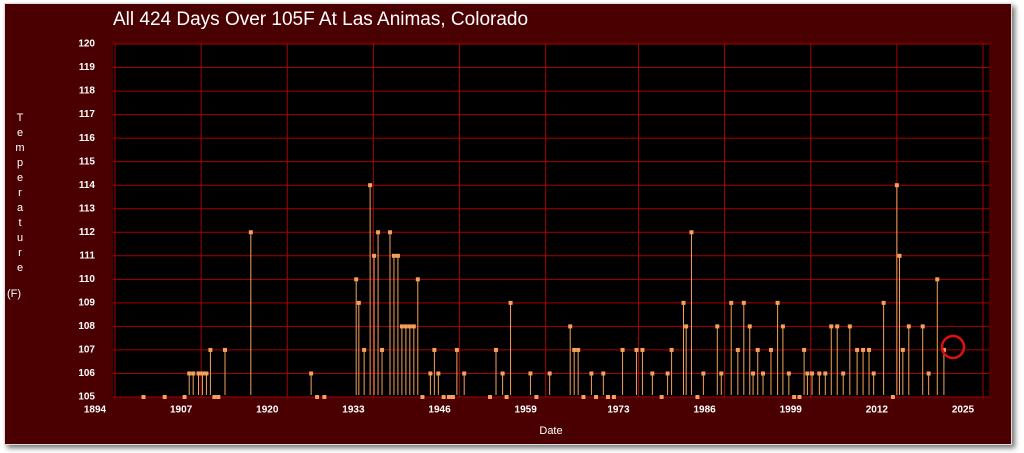  What do you see at coordinates (877, 410) in the screenshot?
I see `x-tick-label: 2012` at bounding box center [877, 410].